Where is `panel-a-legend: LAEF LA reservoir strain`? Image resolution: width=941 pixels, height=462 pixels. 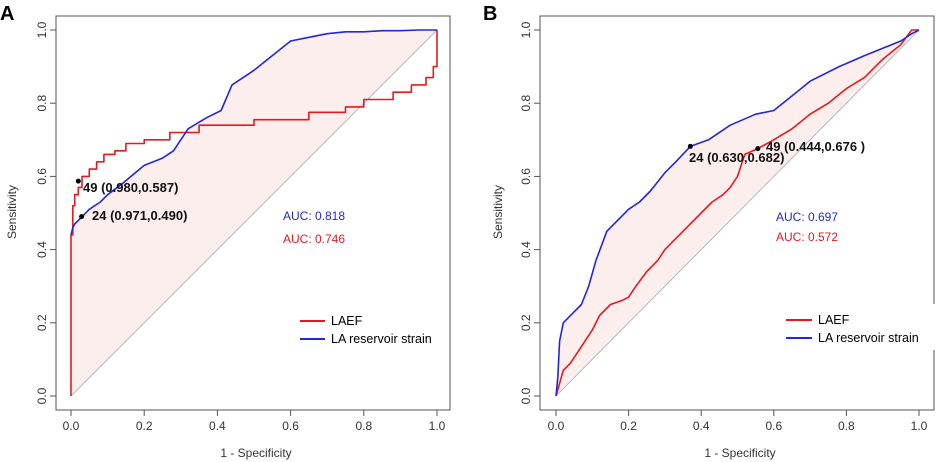 panel-a-legend: LAEF LA reservoir strain is located at coordinates (367, 327).